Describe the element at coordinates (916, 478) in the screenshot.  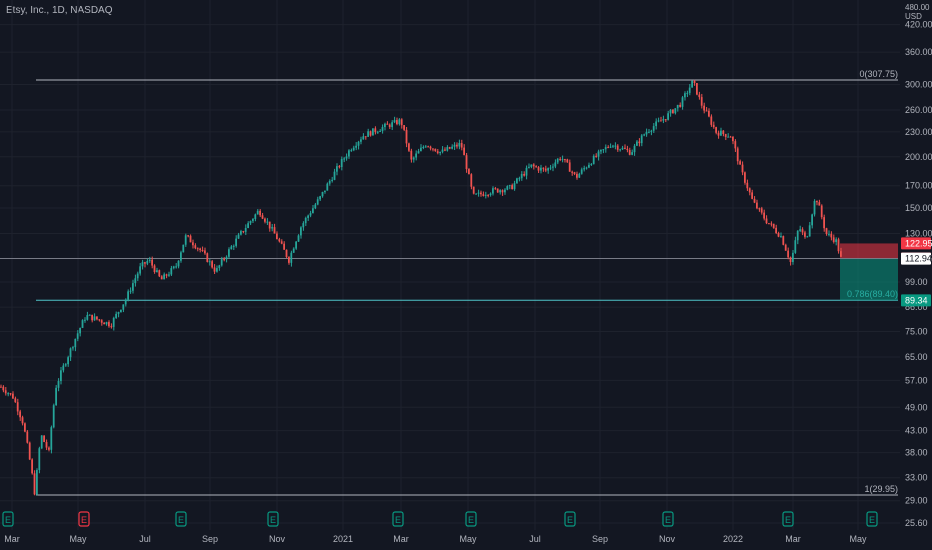
I see `price-tick-label: 33.00` at that location.